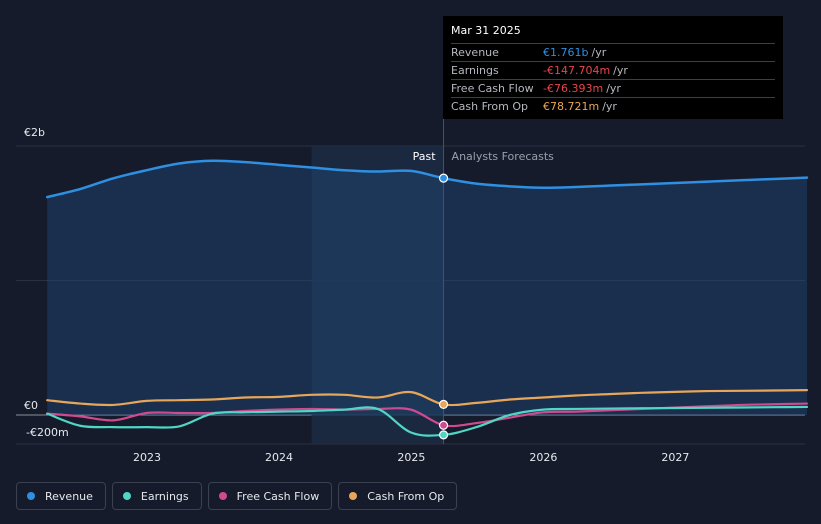 Image resolution: width=821 pixels, height=524 pixels. What do you see at coordinates (675, 457) in the screenshot?
I see `x-tick-label: 2027` at bounding box center [675, 457].